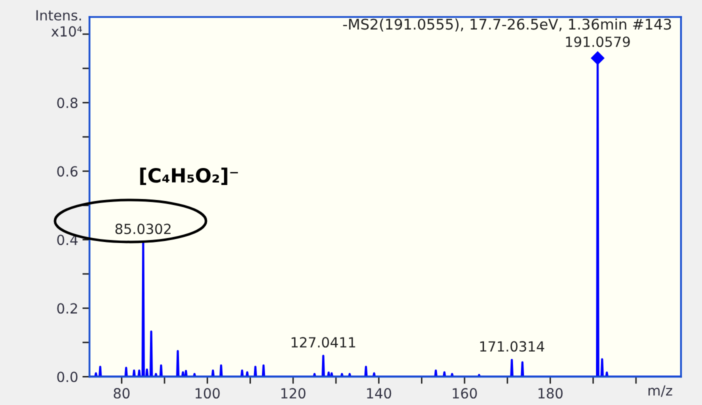 The height and width of the screenshot is (405, 702). Describe the element at coordinates (122, 393) in the screenshot. I see `x-tick-label: 80` at that location.